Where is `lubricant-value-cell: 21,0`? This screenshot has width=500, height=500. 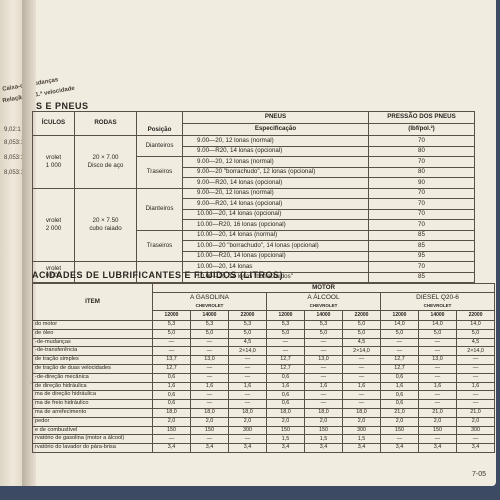 lubricant-value-cell: 21,0 is located at coordinates (475, 412).